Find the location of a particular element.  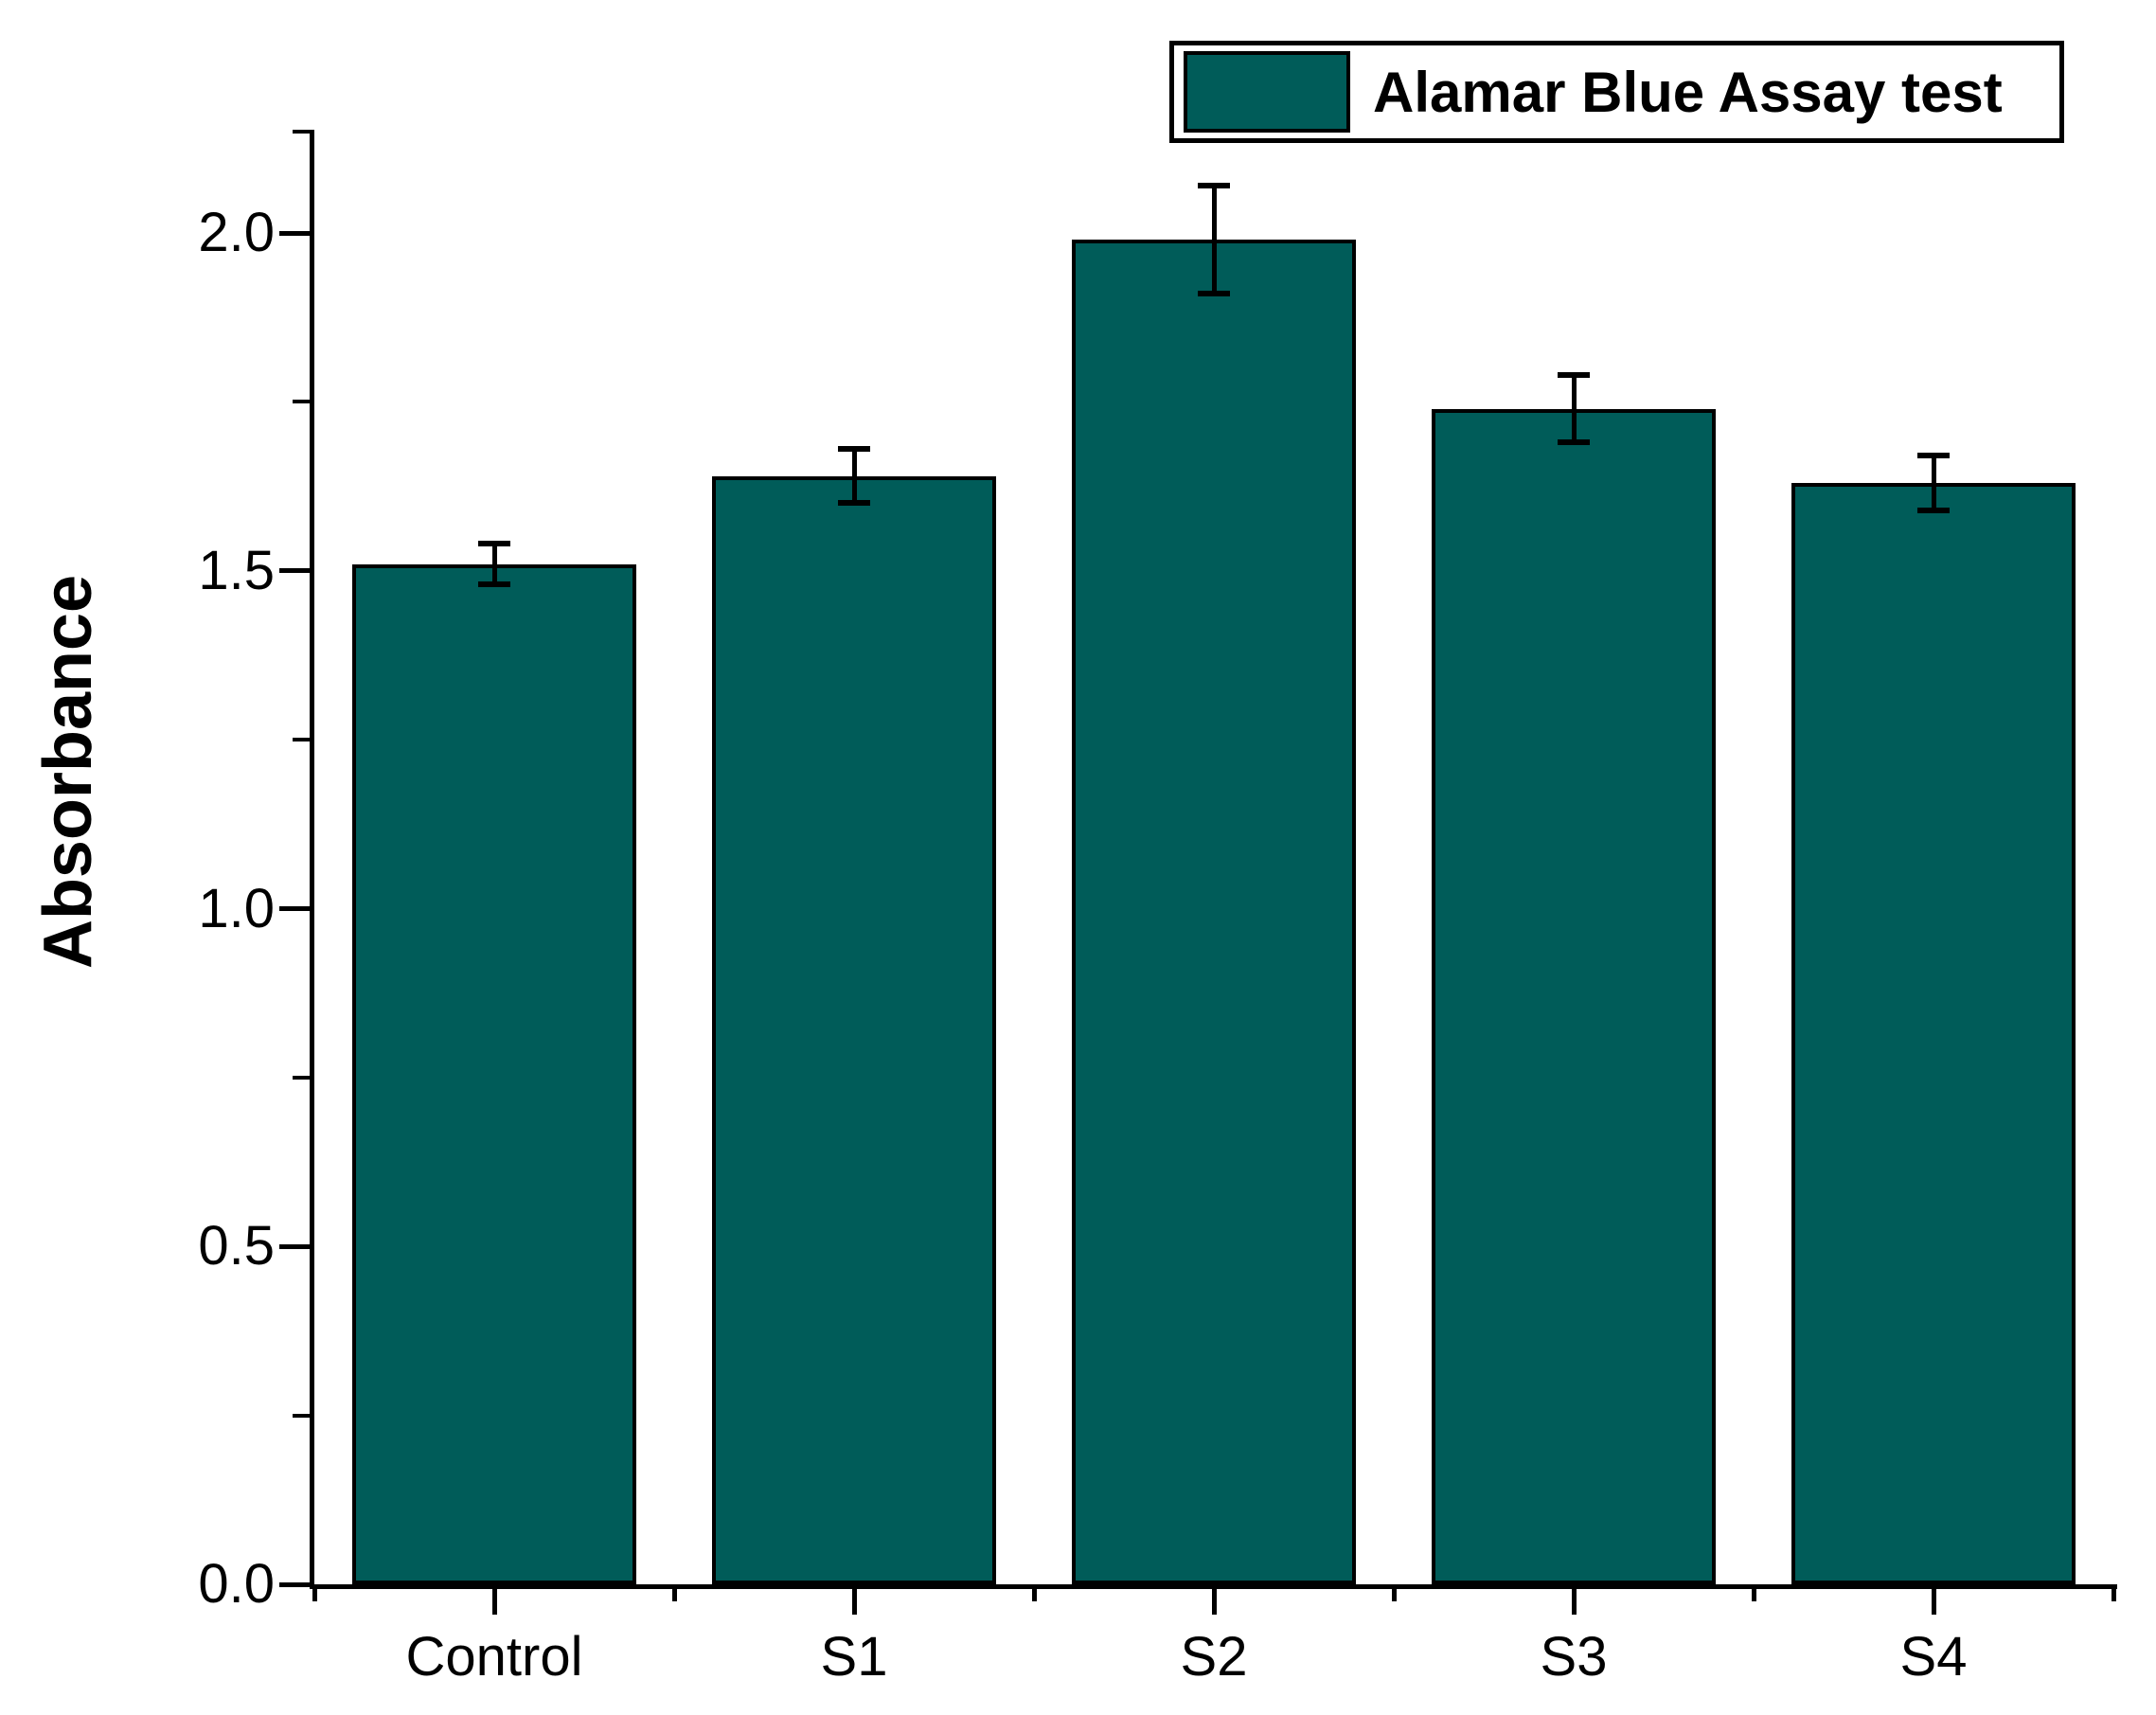

y-axis-tick-label: 2.0 is located at coordinates (236, 233).